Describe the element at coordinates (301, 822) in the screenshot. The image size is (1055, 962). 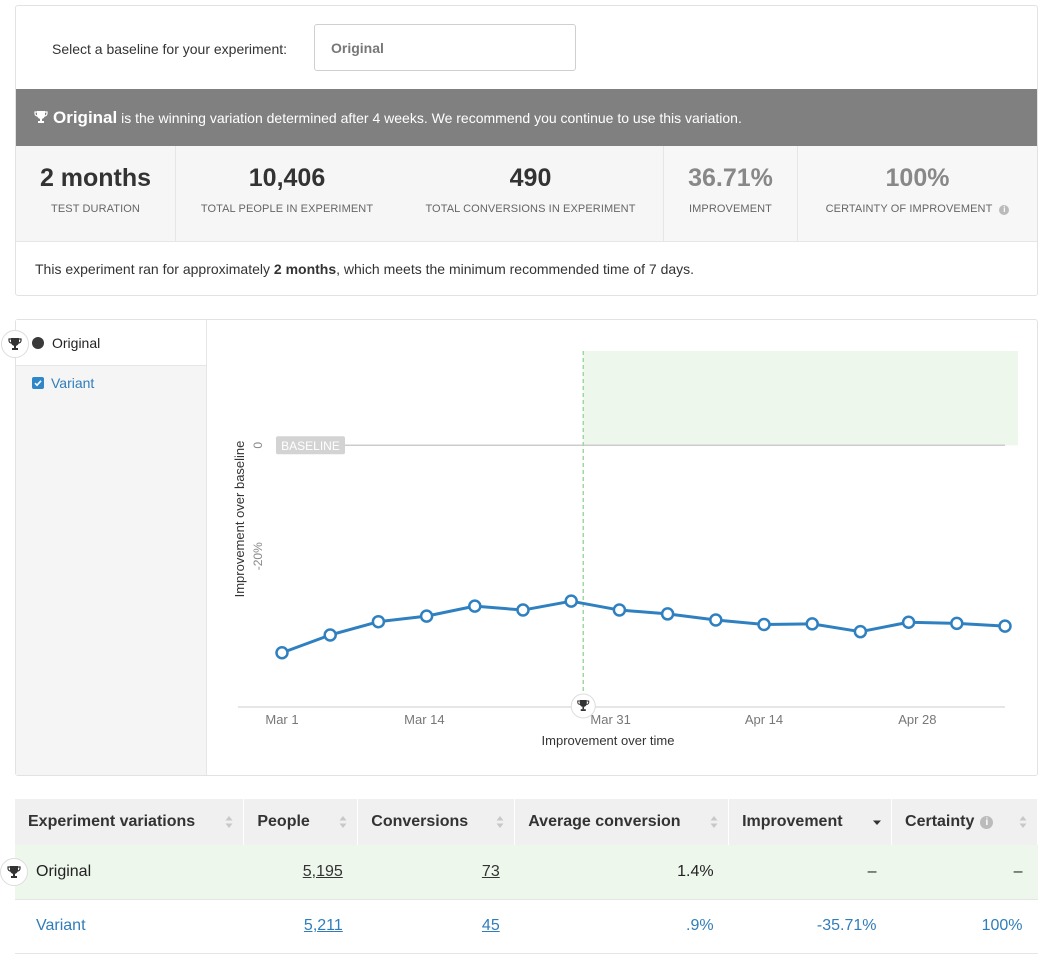
I see `header-people: People` at that location.